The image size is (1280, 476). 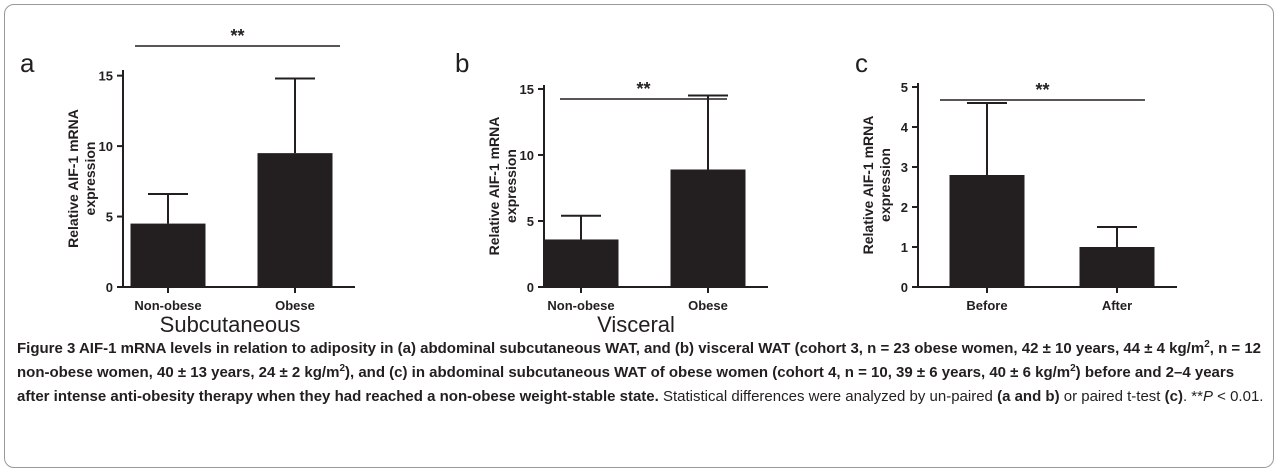 I want to click on x-tick-label: After, so click(x=1117, y=305).